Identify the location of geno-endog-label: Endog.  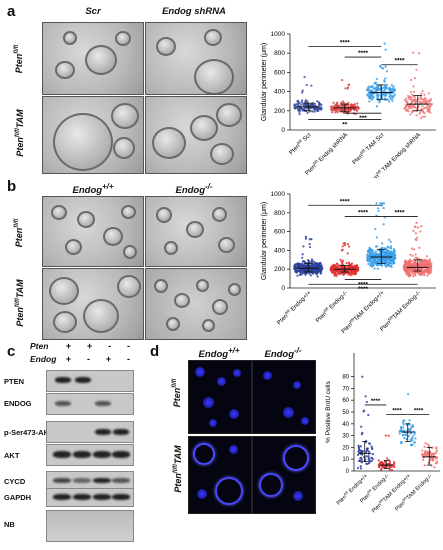
(43, 359).